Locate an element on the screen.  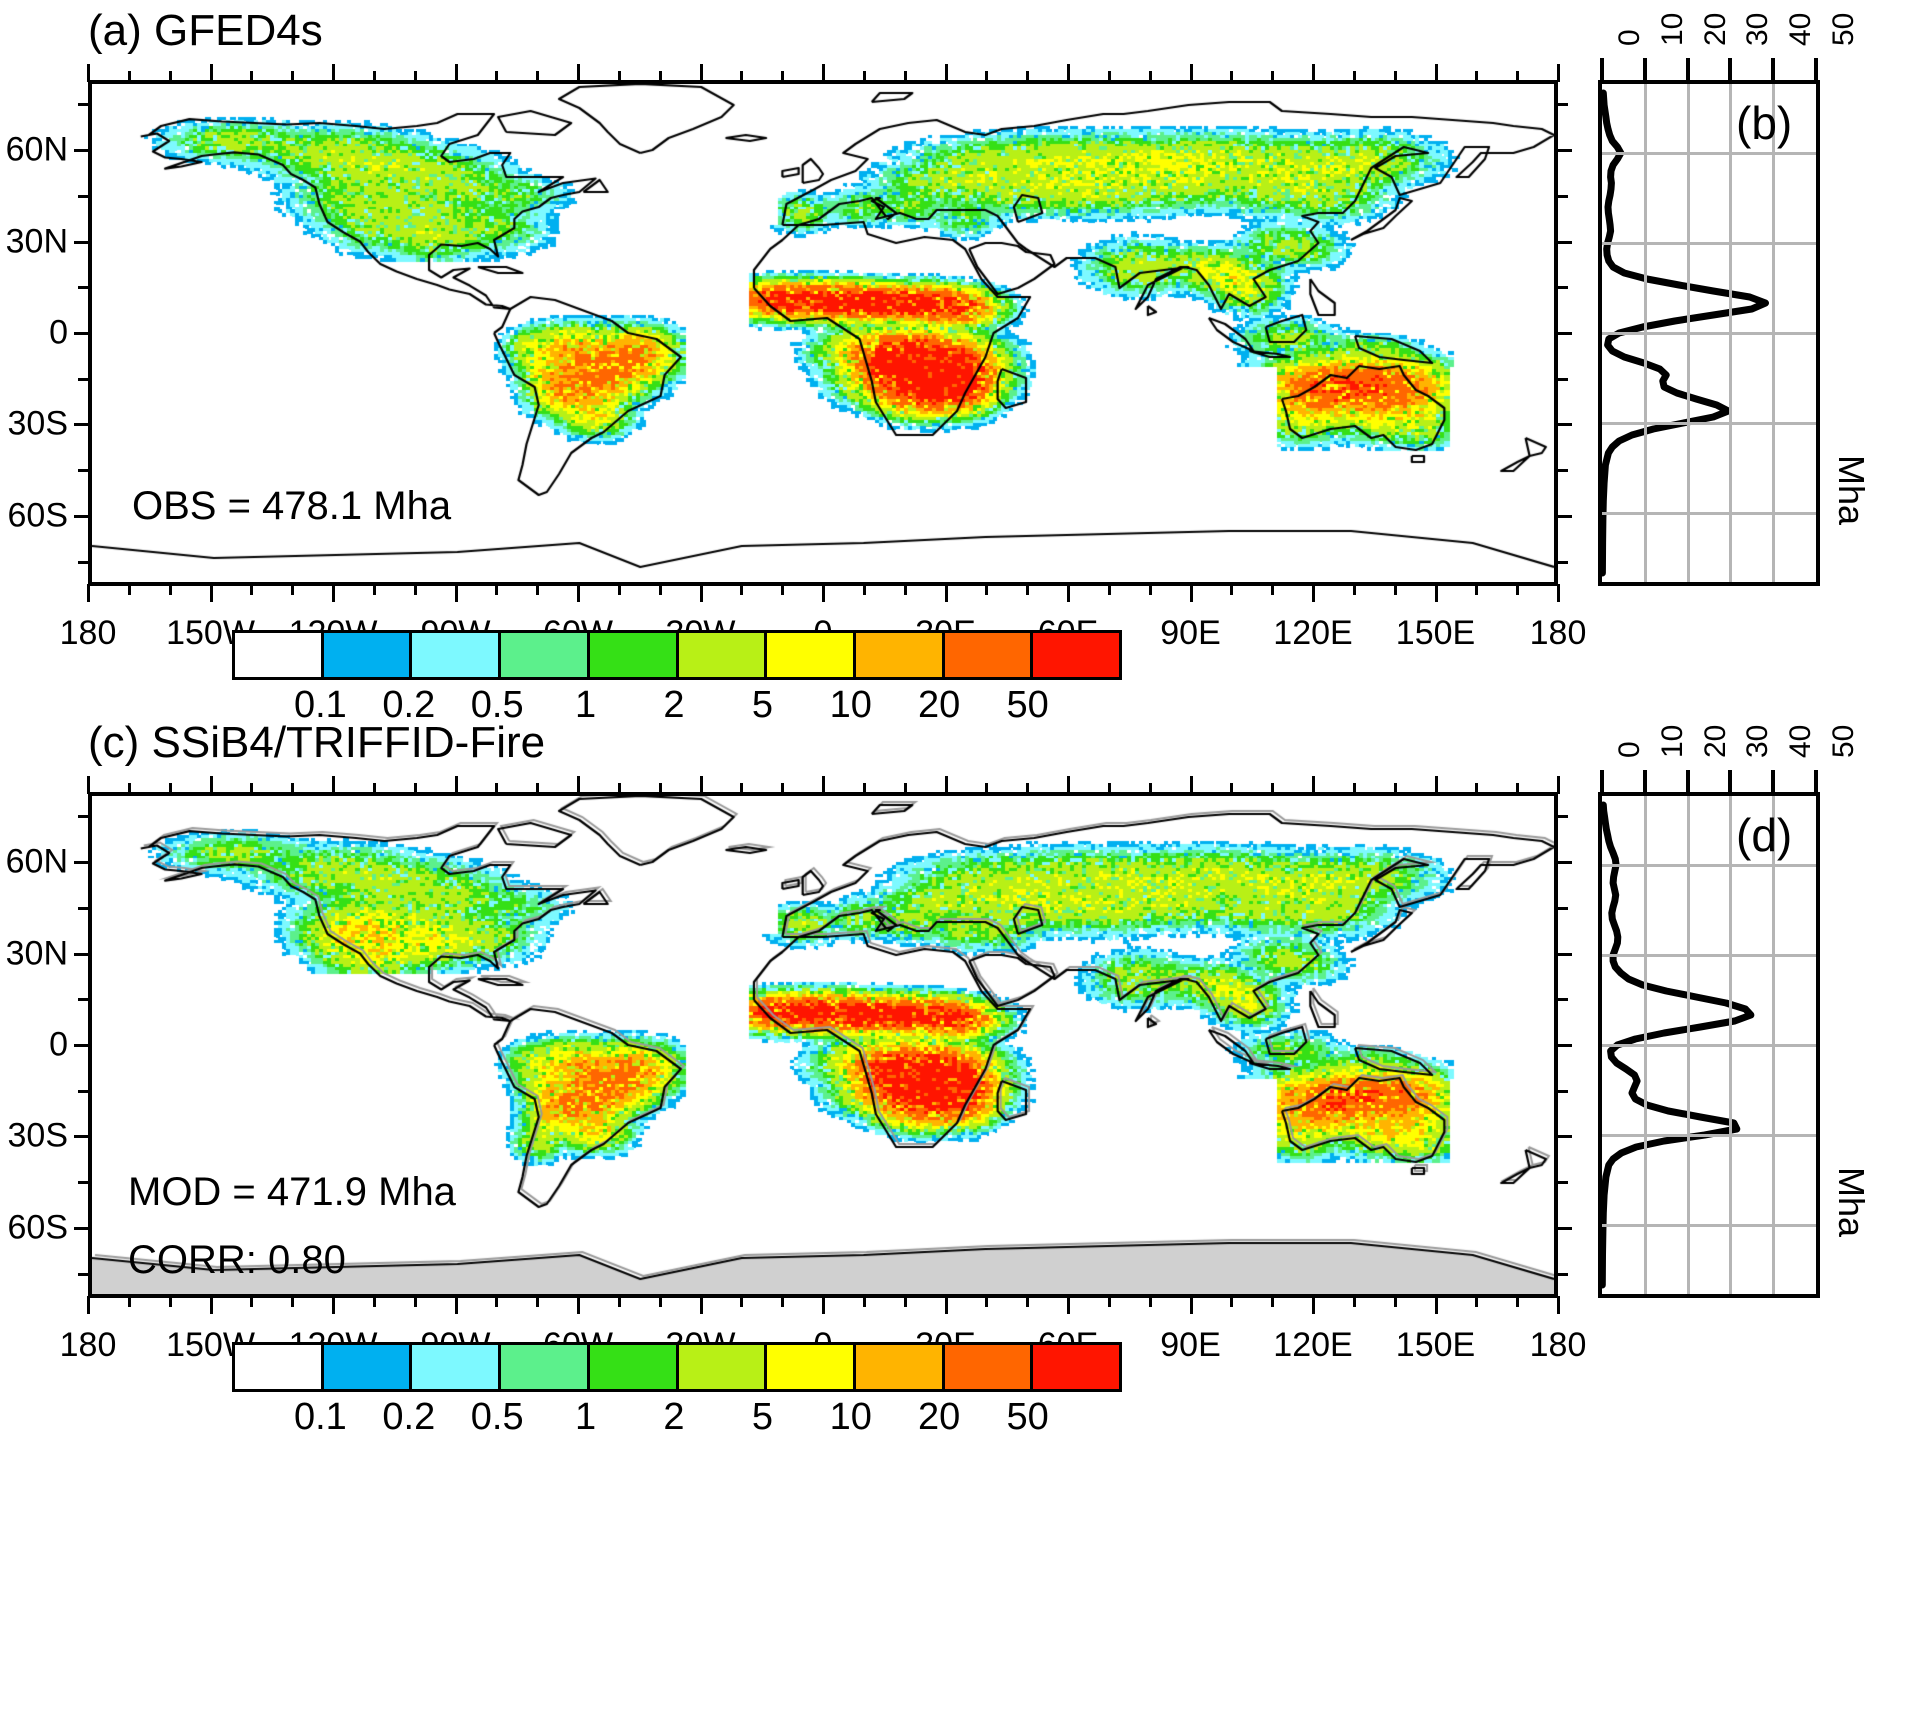
zonal-b-xtick-label-0: 0 is located at coordinates (1629, 37).